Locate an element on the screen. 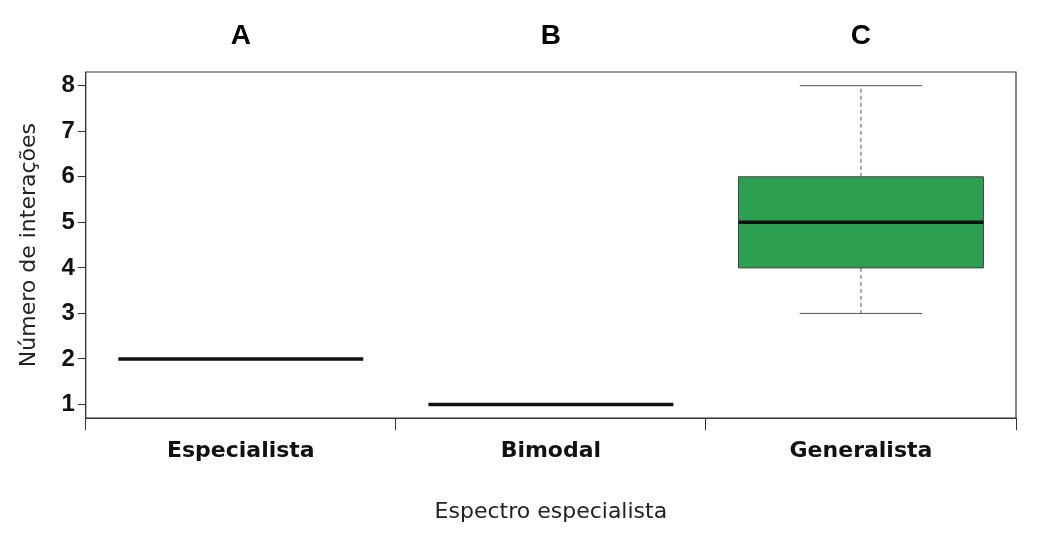 Image resolution: width=1040 pixels, height=541 pixels. text: C is located at coordinates (861, 34).